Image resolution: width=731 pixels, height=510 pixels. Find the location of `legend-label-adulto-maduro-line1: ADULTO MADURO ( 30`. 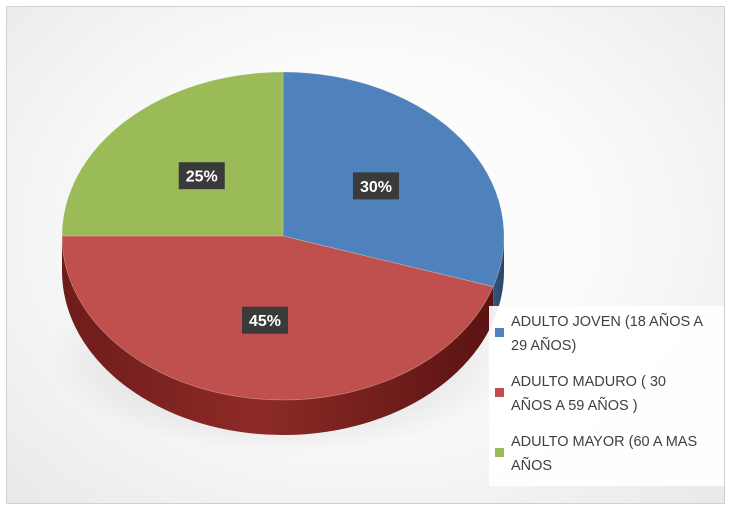

legend-label-adulto-maduro-line1: ADULTO MADURO ( 30 is located at coordinates (588, 382).